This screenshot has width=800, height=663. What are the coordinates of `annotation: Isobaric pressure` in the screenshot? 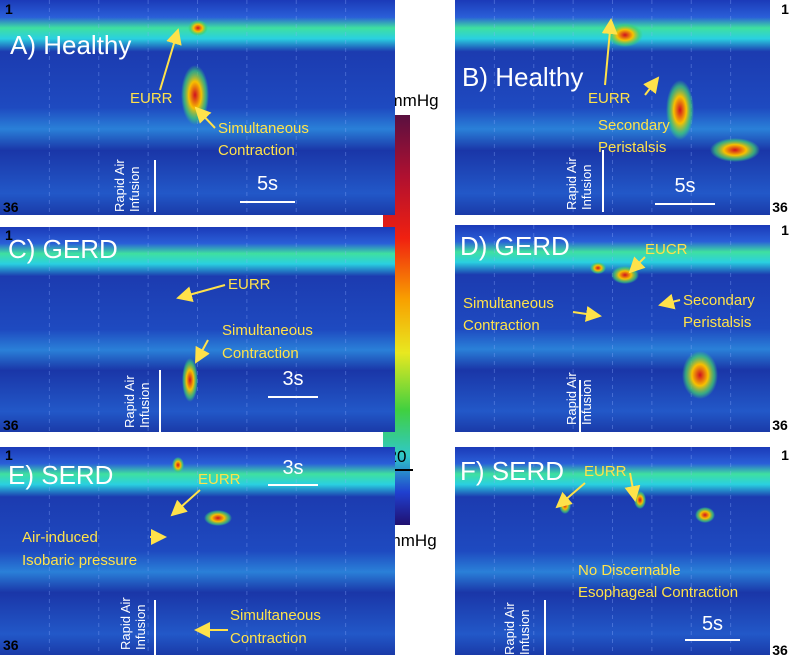 It's located at (79, 560).